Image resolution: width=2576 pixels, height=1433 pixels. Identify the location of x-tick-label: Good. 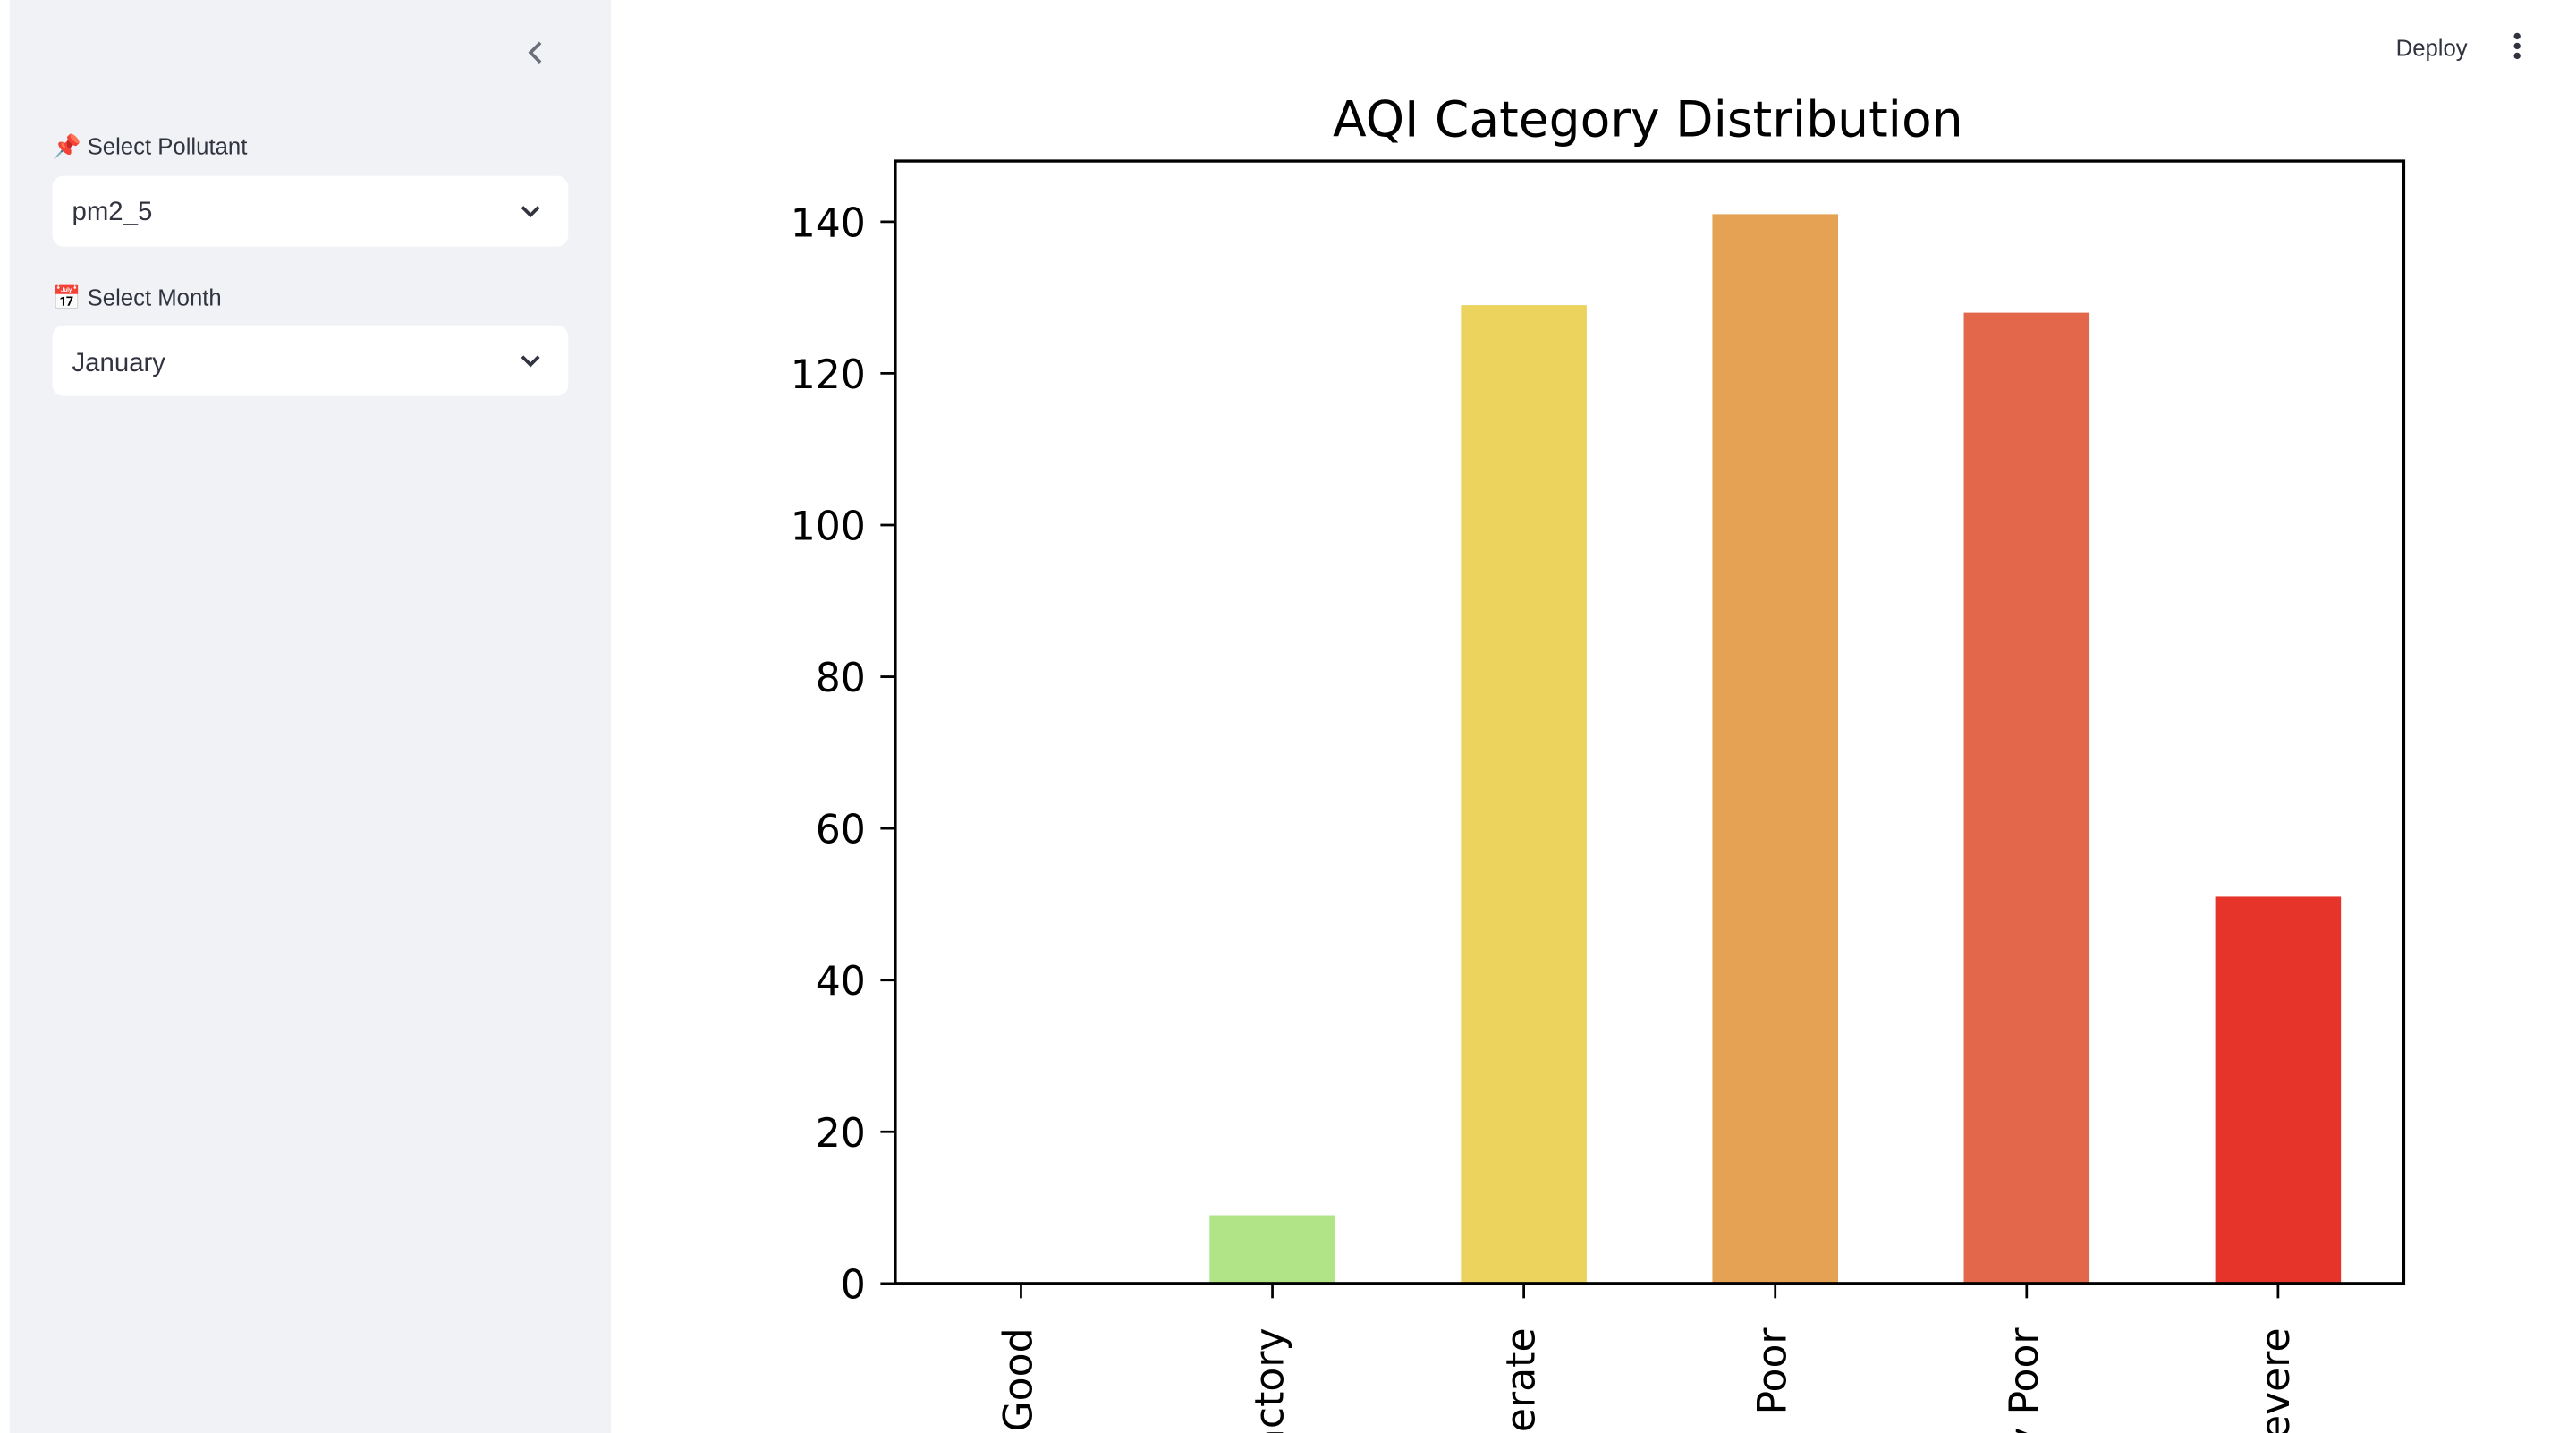
(1018, 1379).